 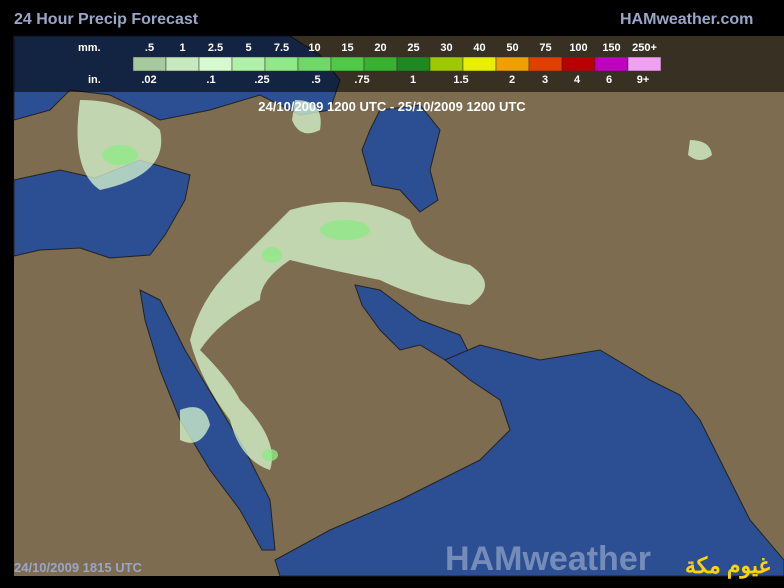 I want to click on title: 24 Hour Precip Forecast, so click(x=106, y=19).